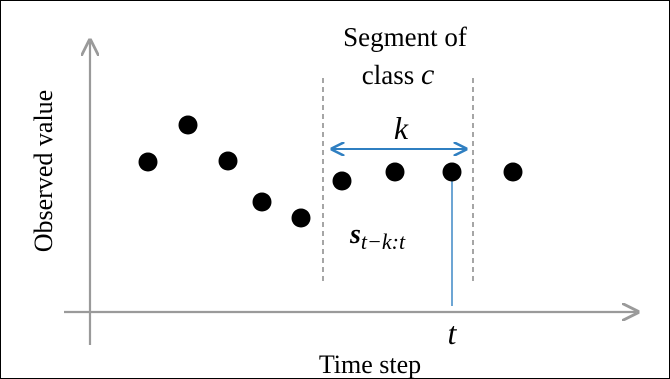  I want to click on x-axis-label: Time step, so click(370, 364).